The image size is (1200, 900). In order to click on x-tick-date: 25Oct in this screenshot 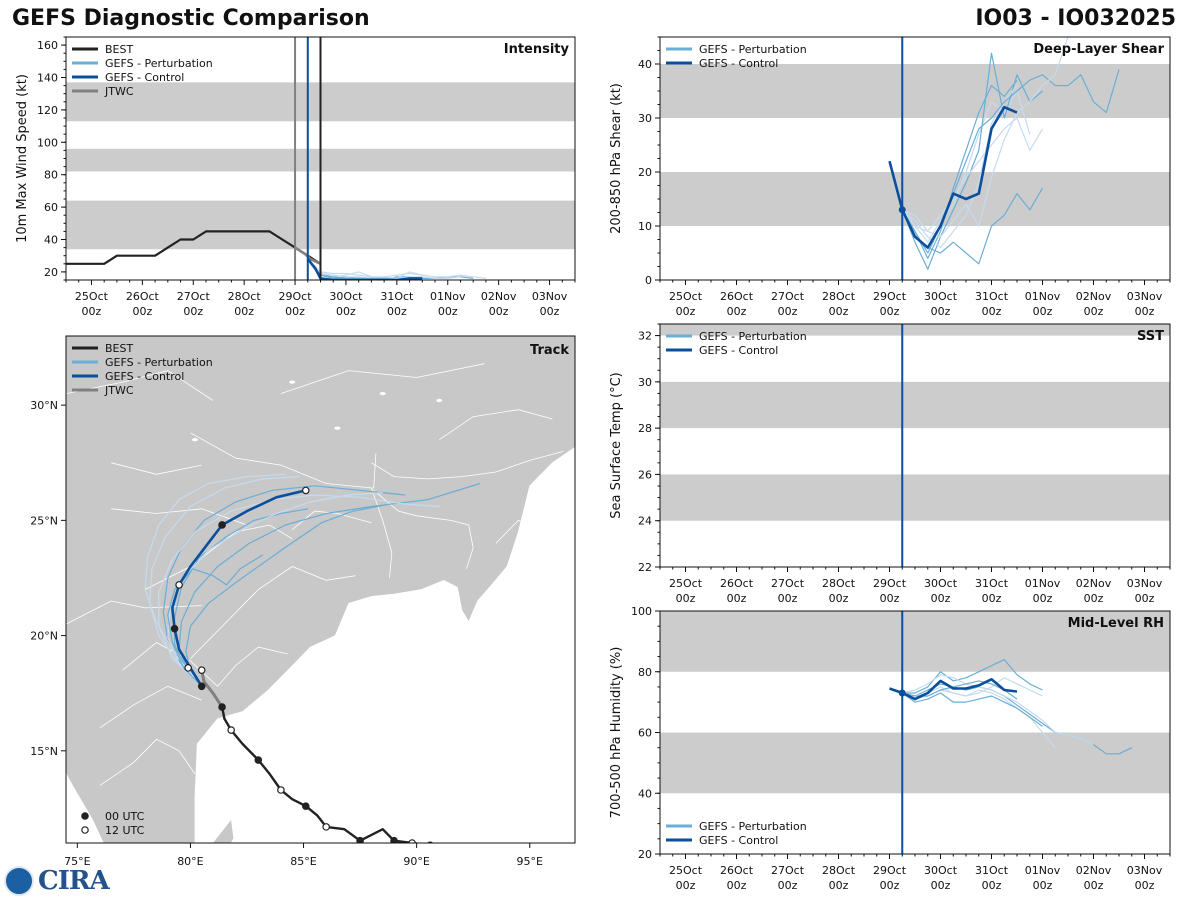, I will do `click(92, 296)`.